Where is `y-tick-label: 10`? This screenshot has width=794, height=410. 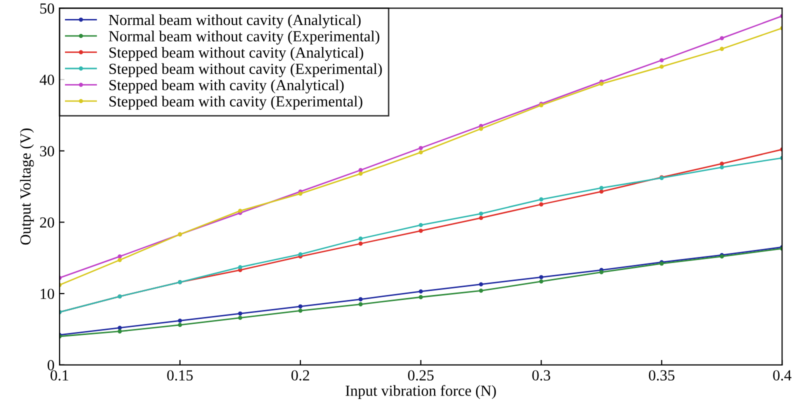 y-tick-label: 10 is located at coordinates (47, 294).